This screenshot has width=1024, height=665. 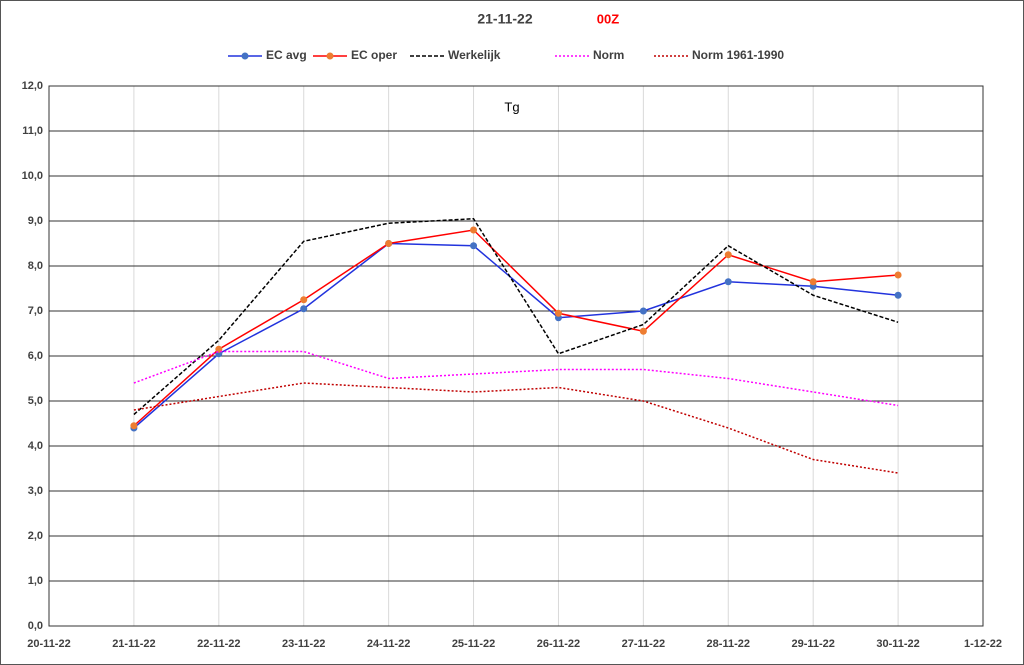 What do you see at coordinates (35, 626) in the screenshot?
I see `y-tick-label: 0,0` at bounding box center [35, 626].